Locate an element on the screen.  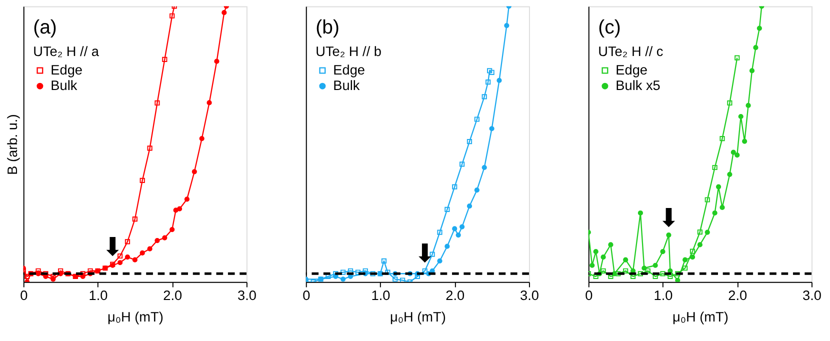
y-axis-title: B (arb. u.) is located at coordinates (12, 144).